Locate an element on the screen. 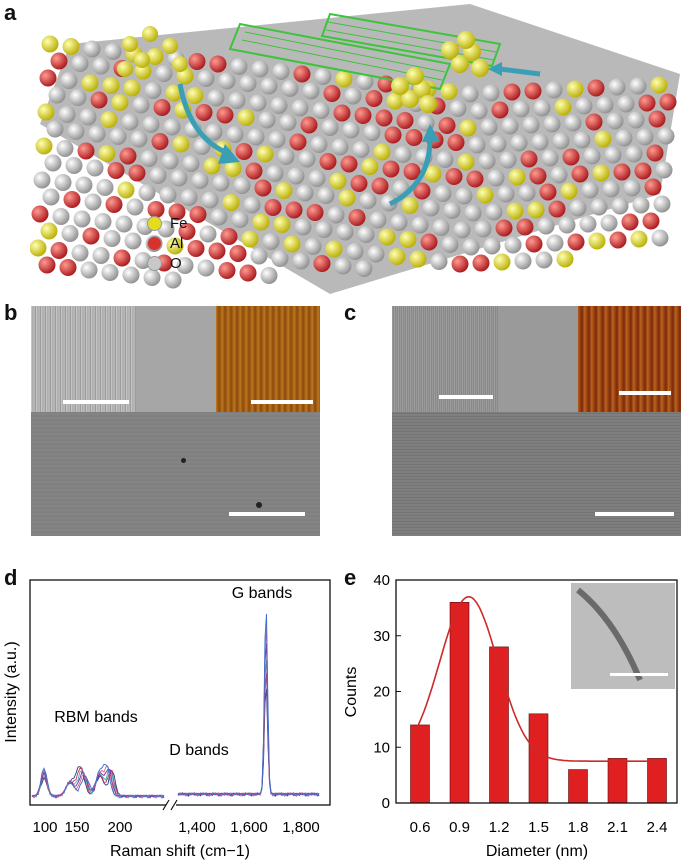  sem-zoom-region-c is located at coordinates (538, 359).